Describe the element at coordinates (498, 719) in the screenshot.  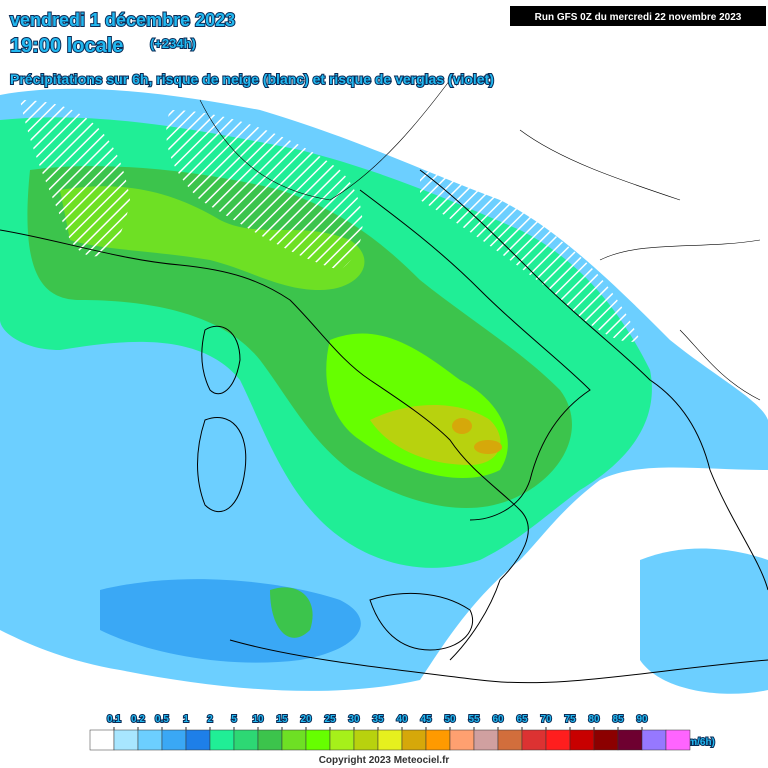
I see `legend-label: 60` at that location.